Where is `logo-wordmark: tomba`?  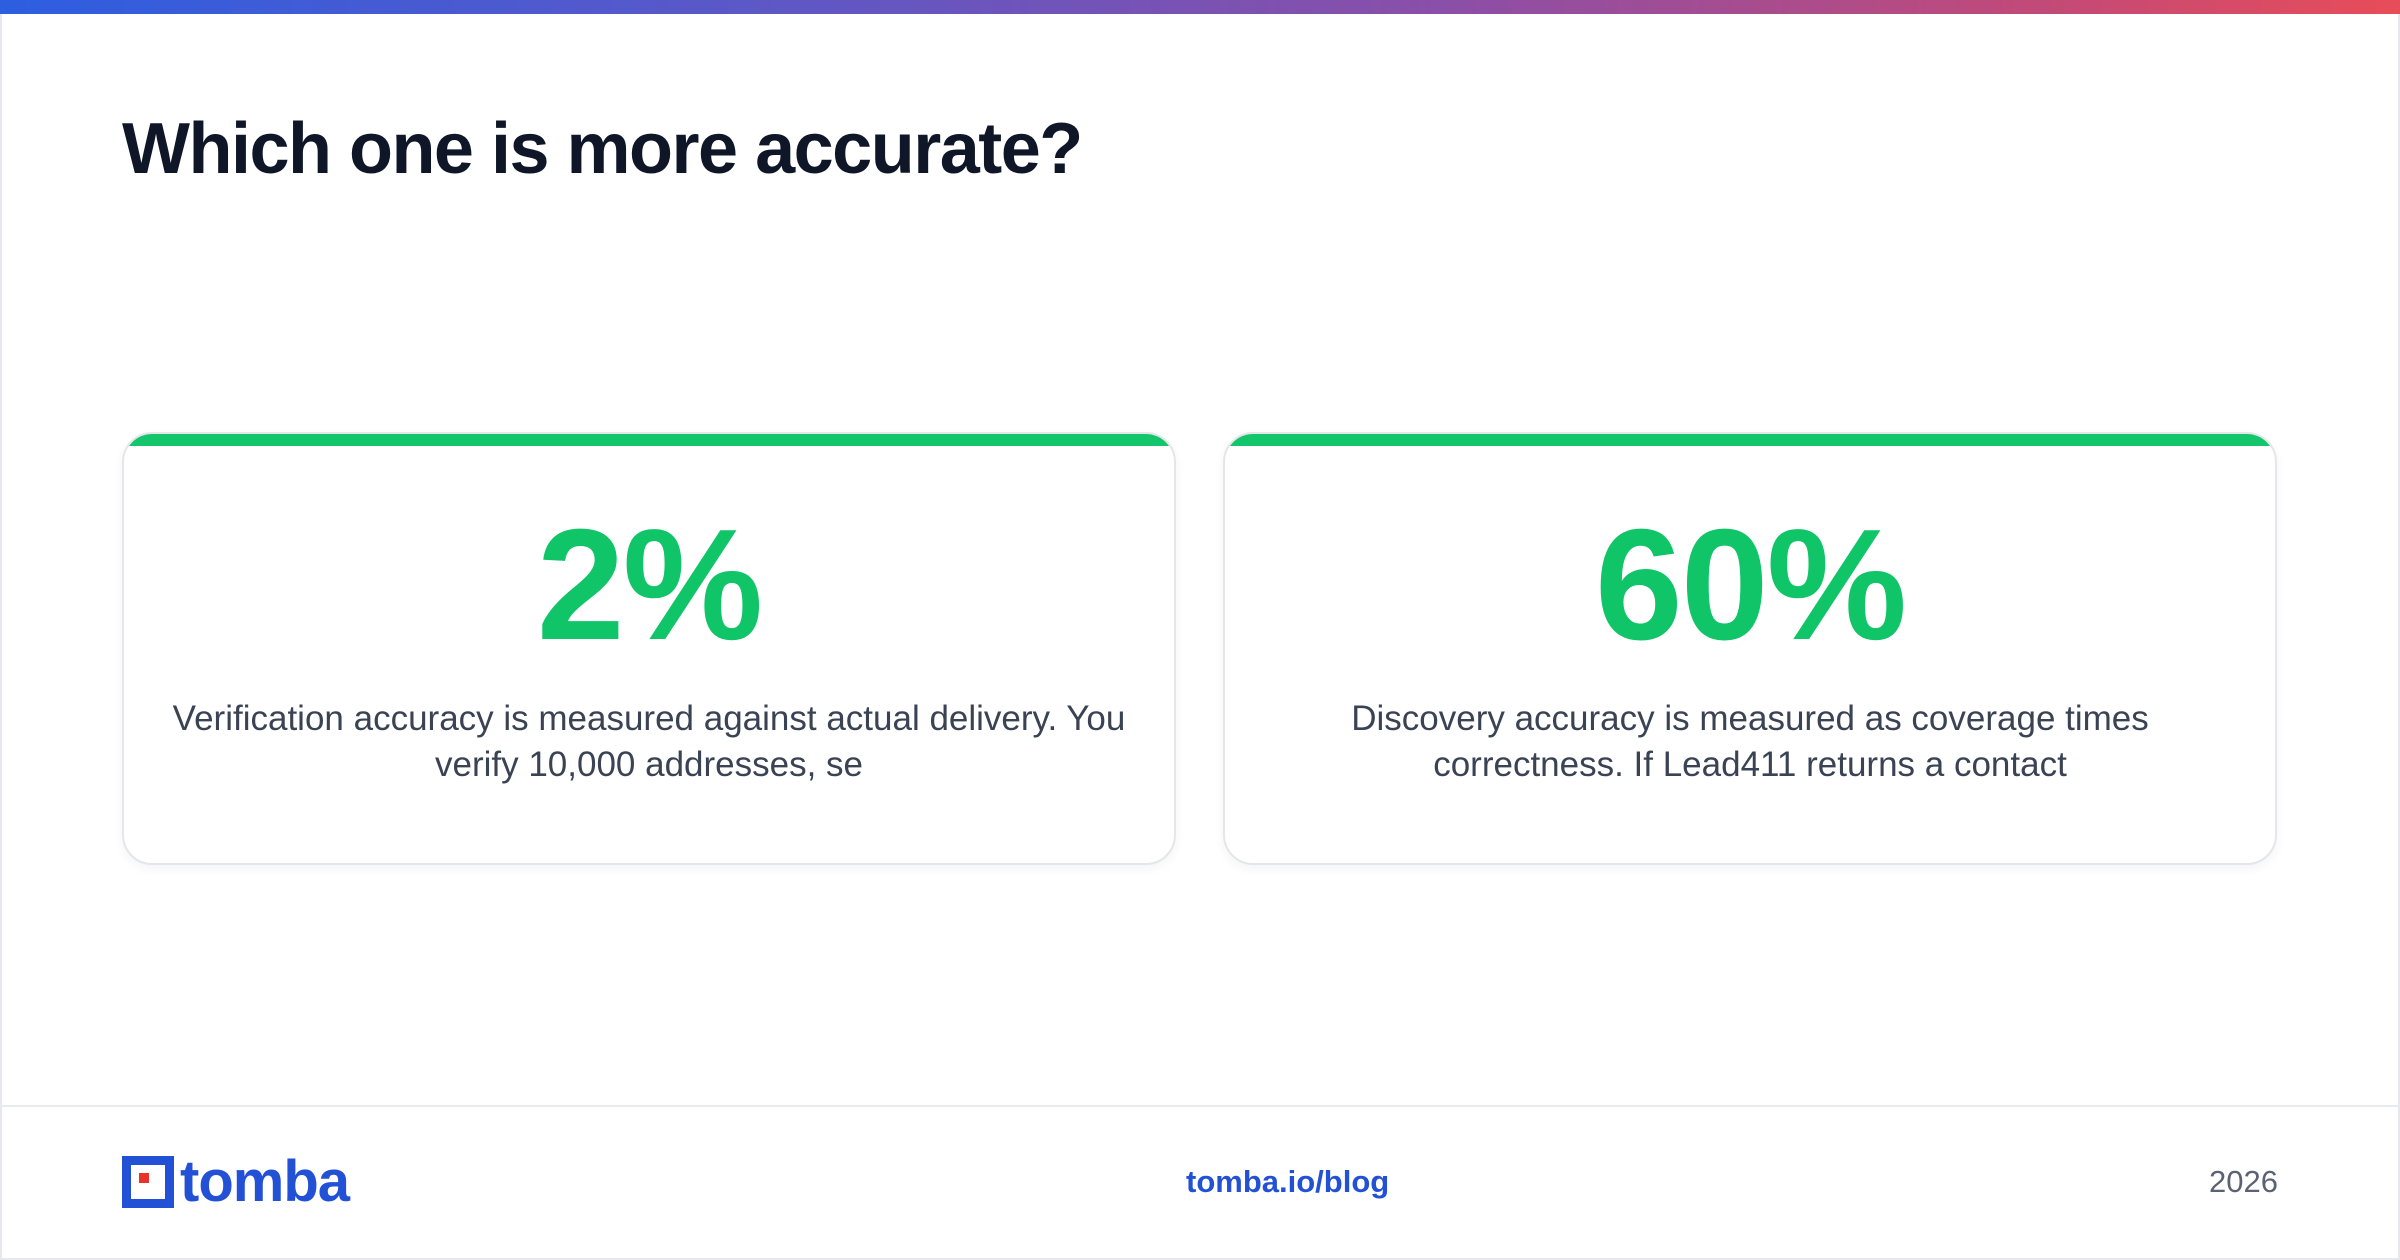
logo-wordmark: tomba is located at coordinates (265, 1181).